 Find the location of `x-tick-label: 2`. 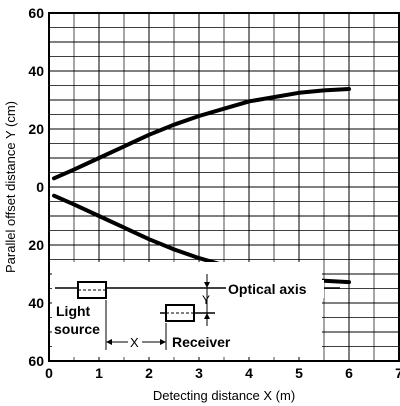

x-tick-label: 2 is located at coordinates (149, 373).